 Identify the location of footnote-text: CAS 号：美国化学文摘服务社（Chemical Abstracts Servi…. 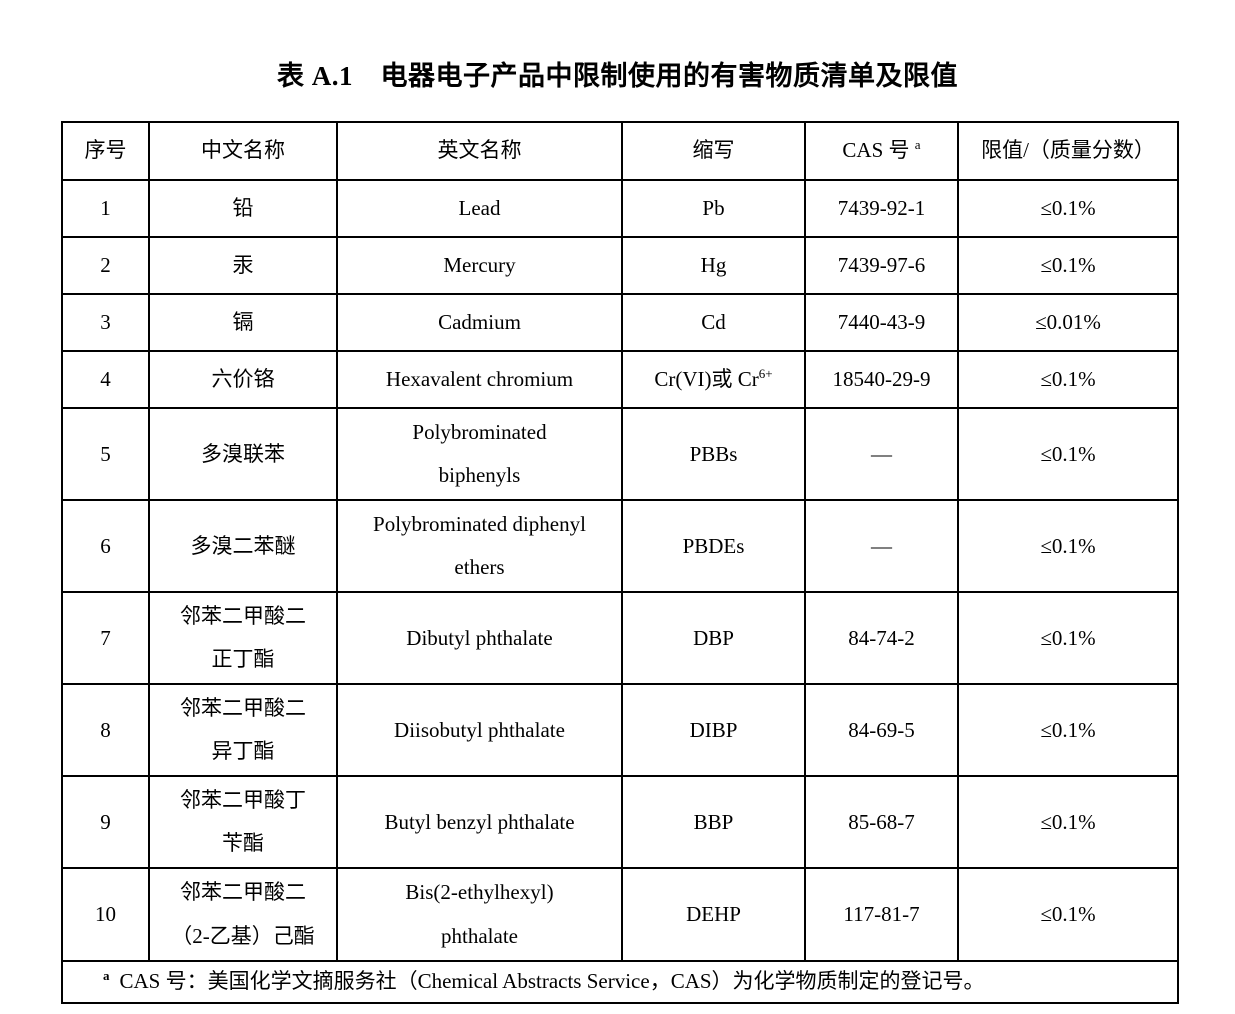
(552, 980).